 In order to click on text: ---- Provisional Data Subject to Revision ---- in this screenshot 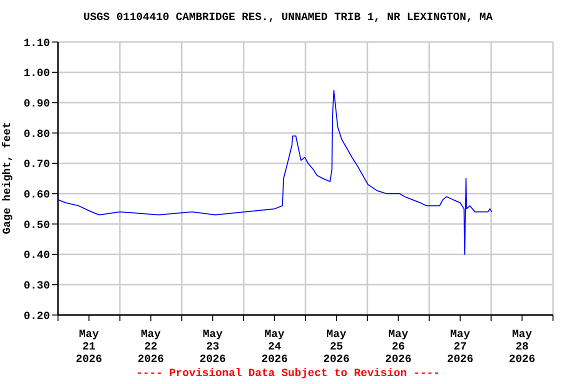, I will do `click(288, 374)`.